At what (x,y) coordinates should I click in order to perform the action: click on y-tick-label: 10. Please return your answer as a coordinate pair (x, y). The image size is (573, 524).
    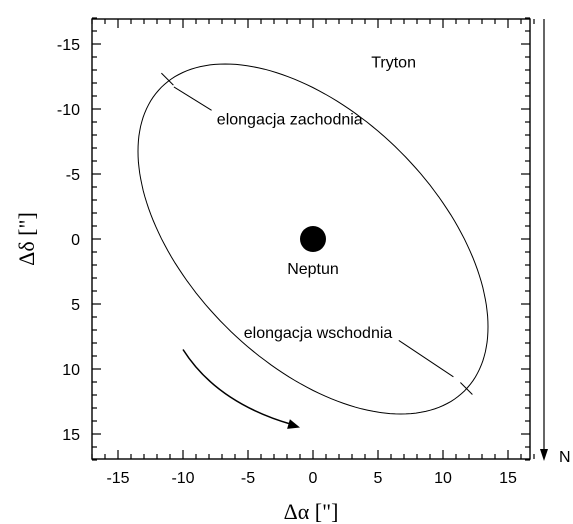
    Looking at the image, I should click on (71, 370).